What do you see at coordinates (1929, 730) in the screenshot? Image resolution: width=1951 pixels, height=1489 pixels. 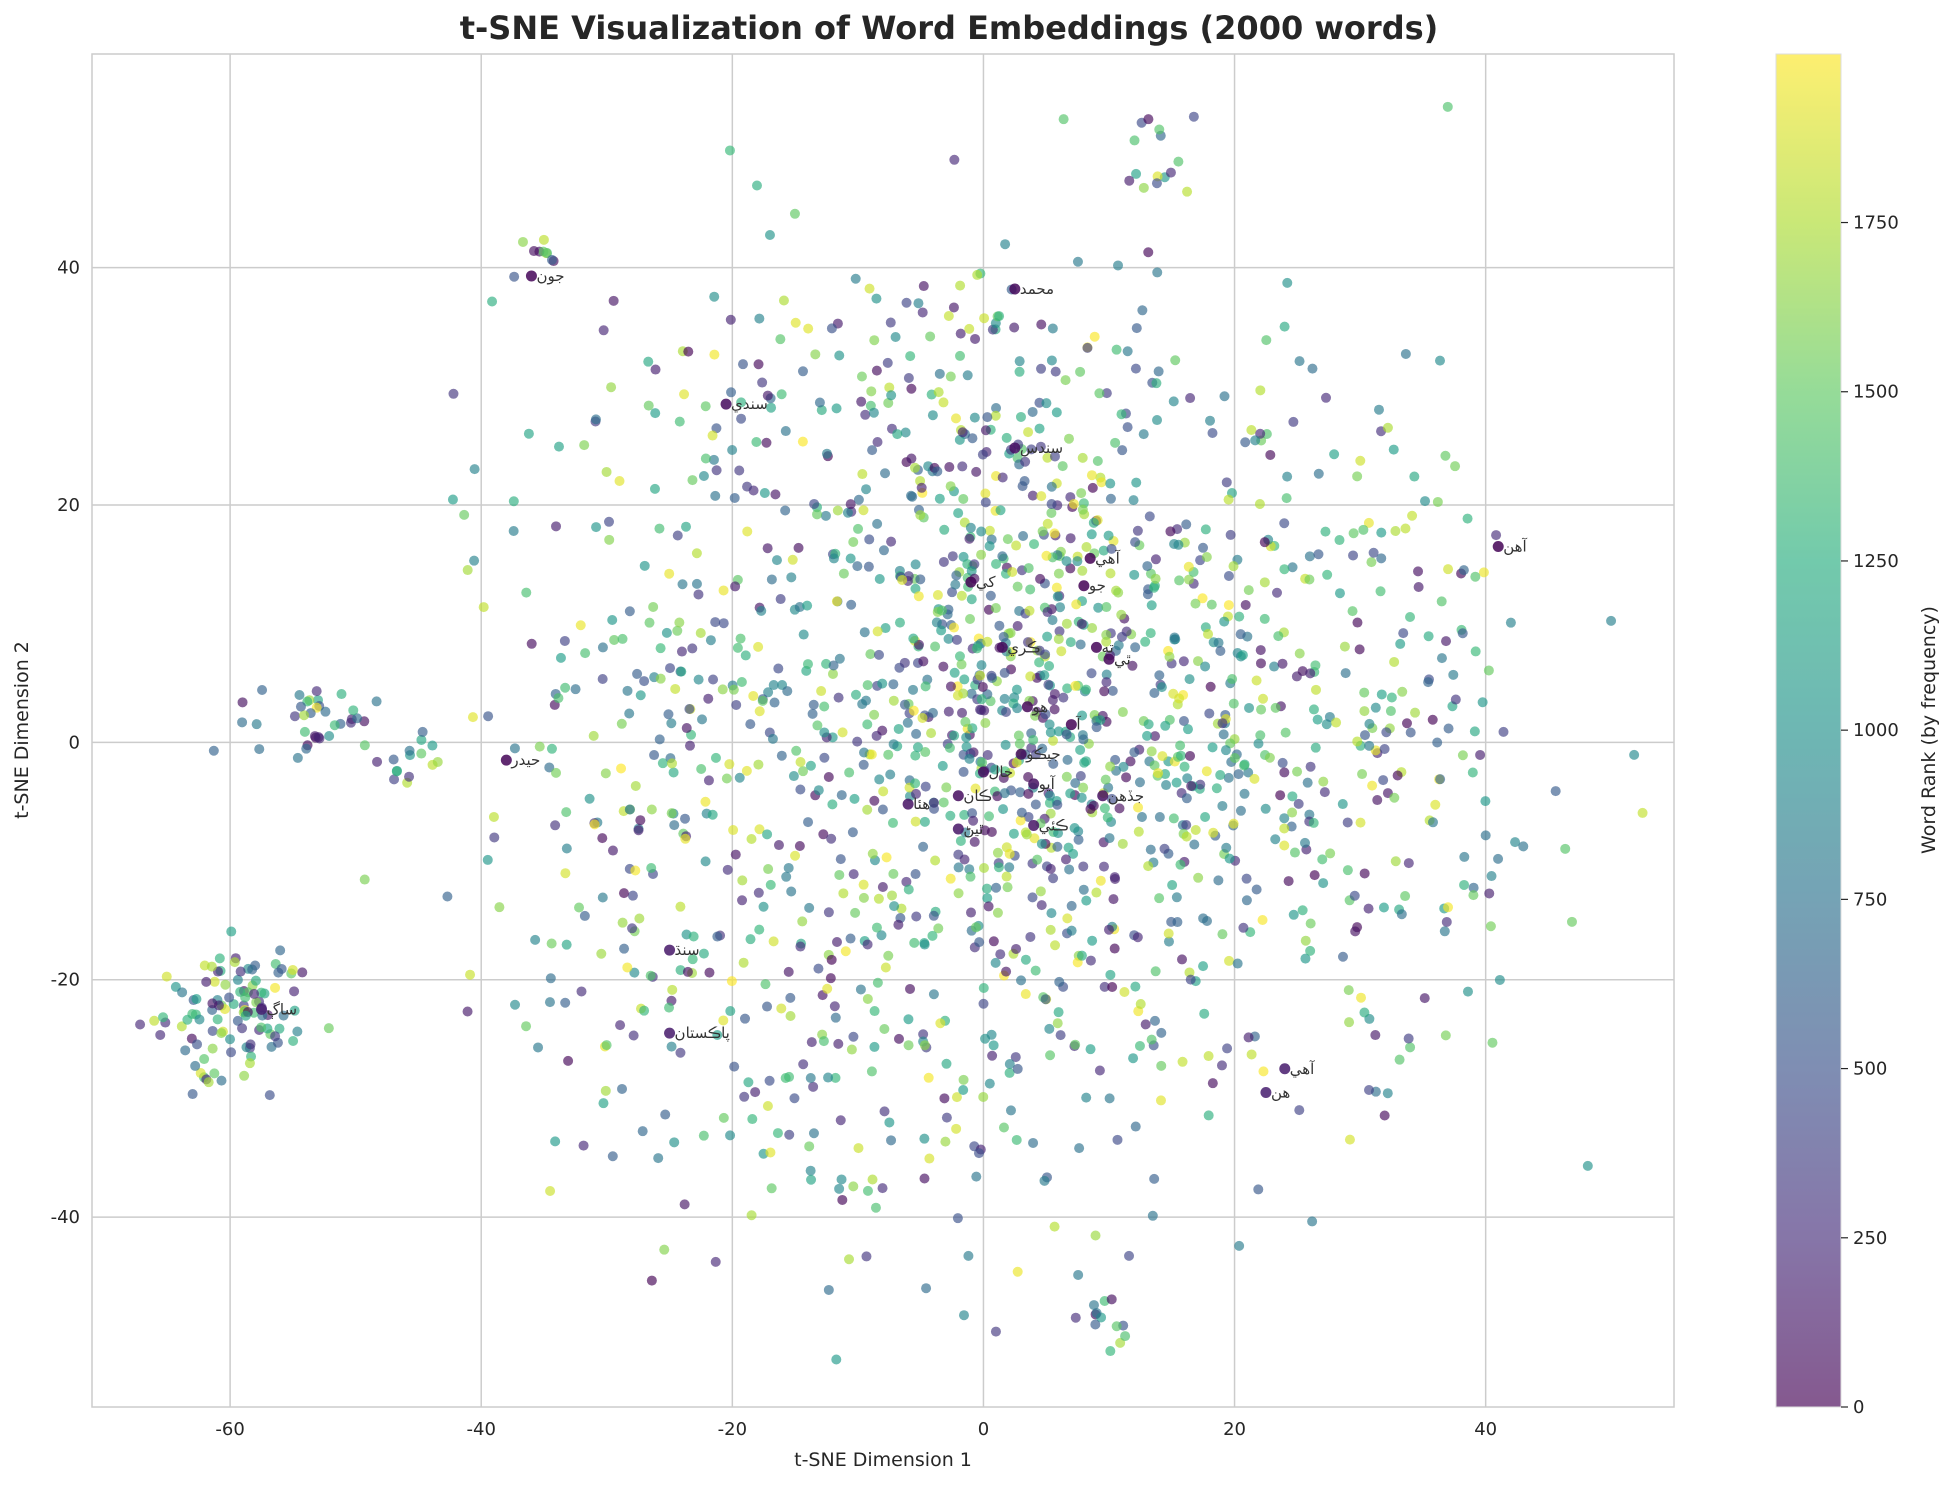 I see `colorbar-label: Word Rank (by frequency)` at bounding box center [1929, 730].